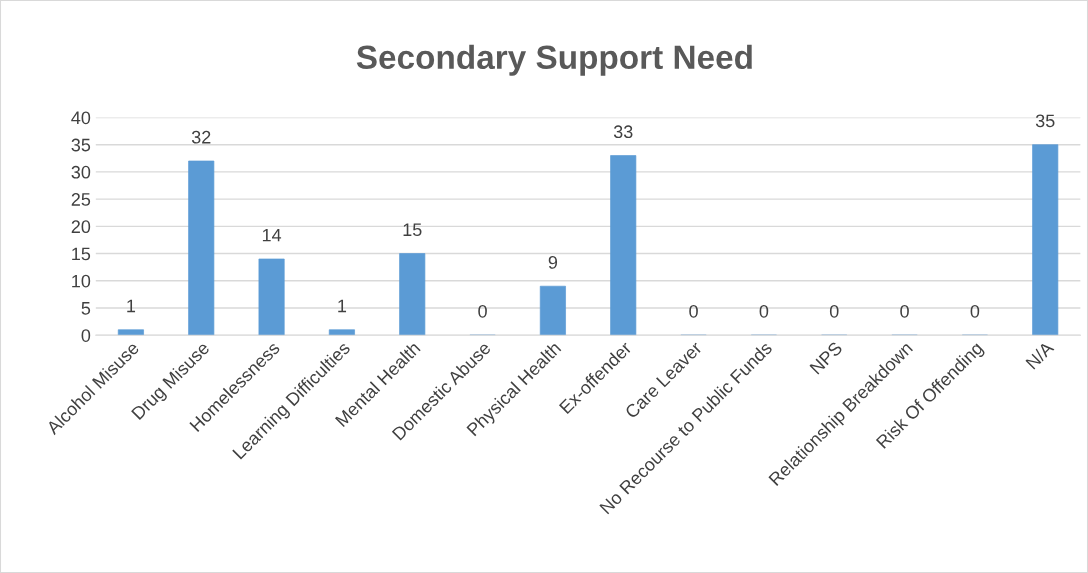 The height and width of the screenshot is (573, 1088). I want to click on y-tick-label: 10, so click(81, 281).